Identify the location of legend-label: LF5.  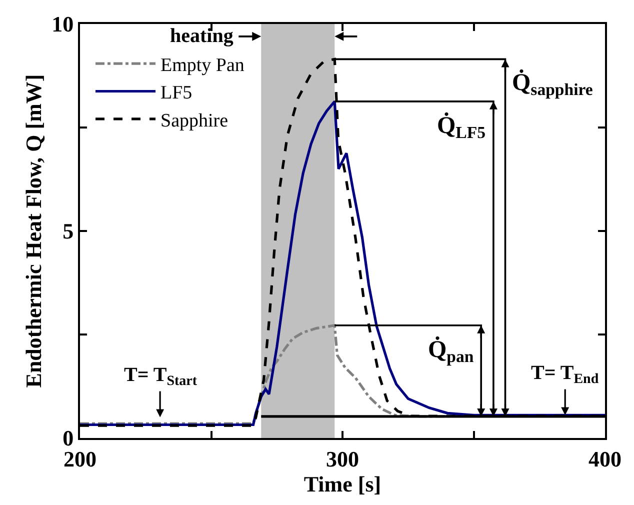
(176, 93).